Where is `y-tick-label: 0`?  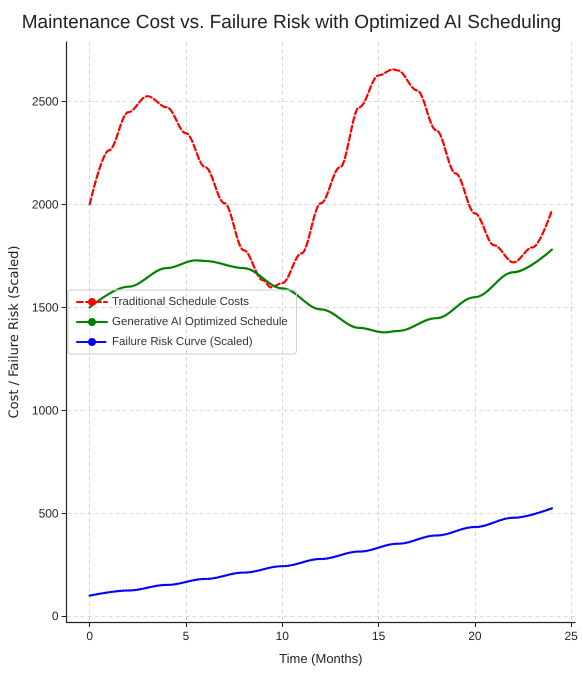
y-tick-label: 0 is located at coordinates (55, 616).